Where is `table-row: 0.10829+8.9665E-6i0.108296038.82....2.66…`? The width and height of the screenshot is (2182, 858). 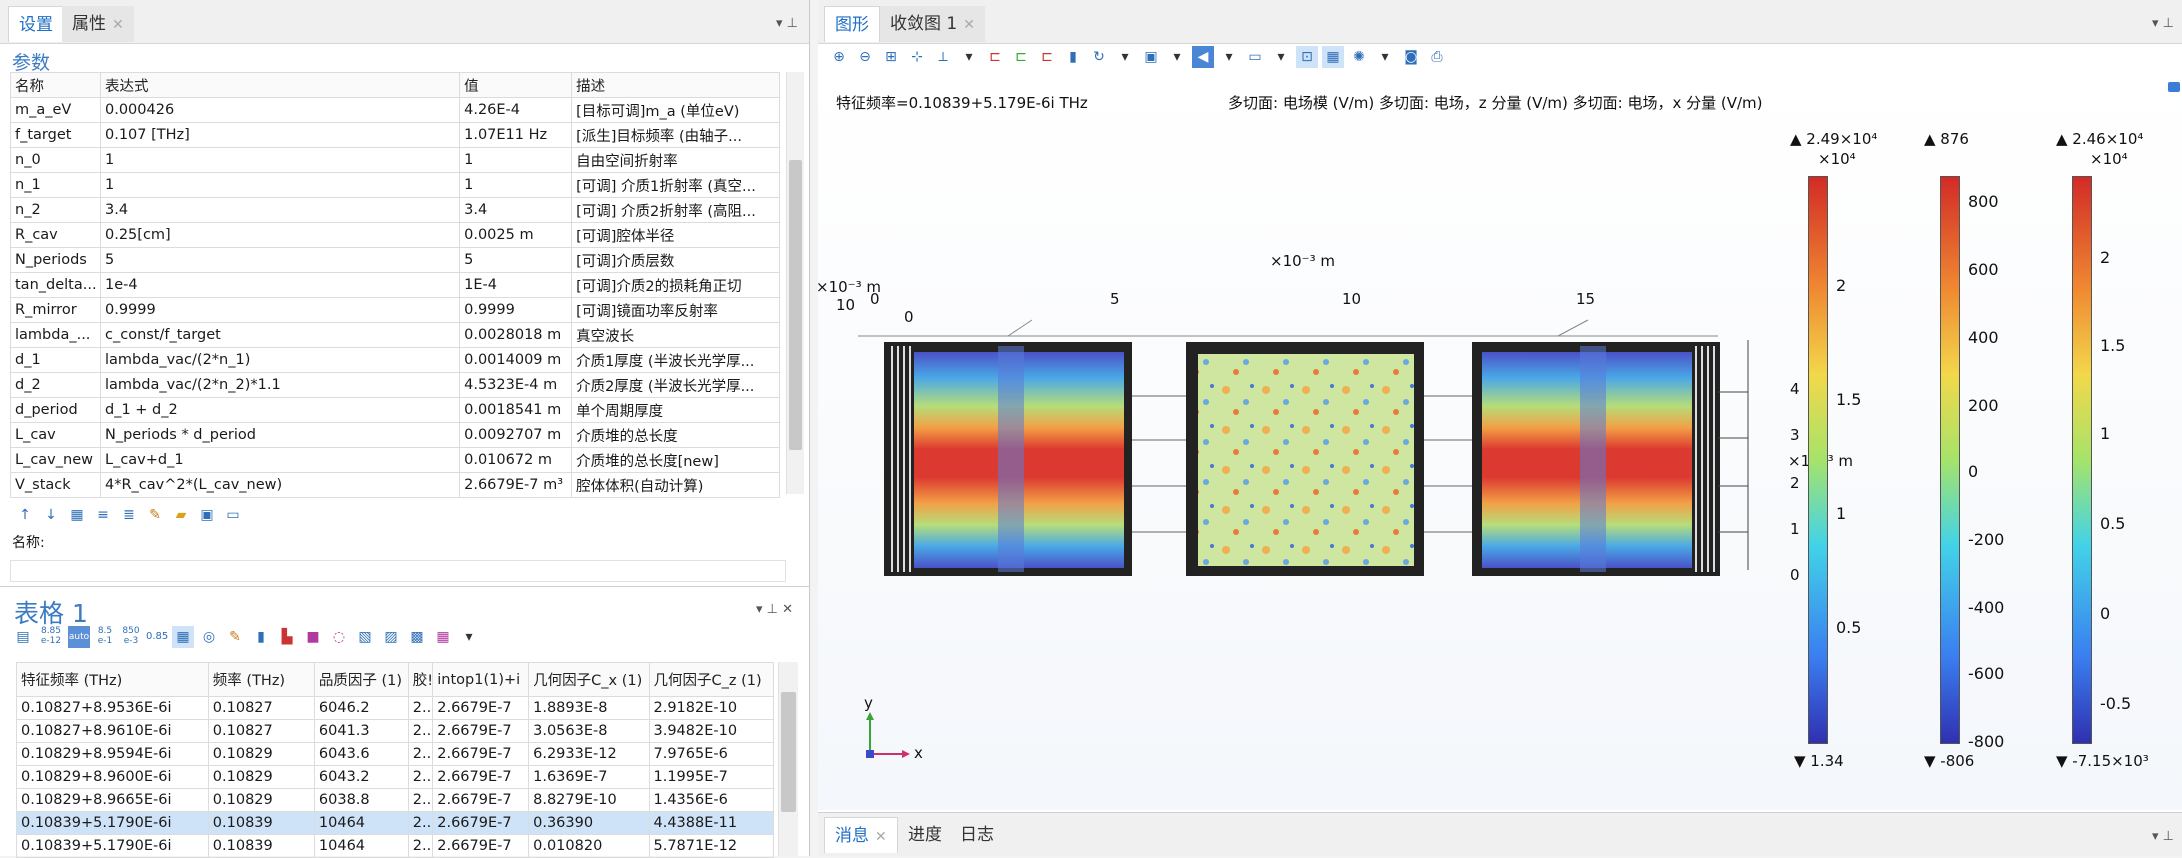 table-row: 0.10829+8.9665E-6i0.108296038.82....2.66… is located at coordinates (395, 800).